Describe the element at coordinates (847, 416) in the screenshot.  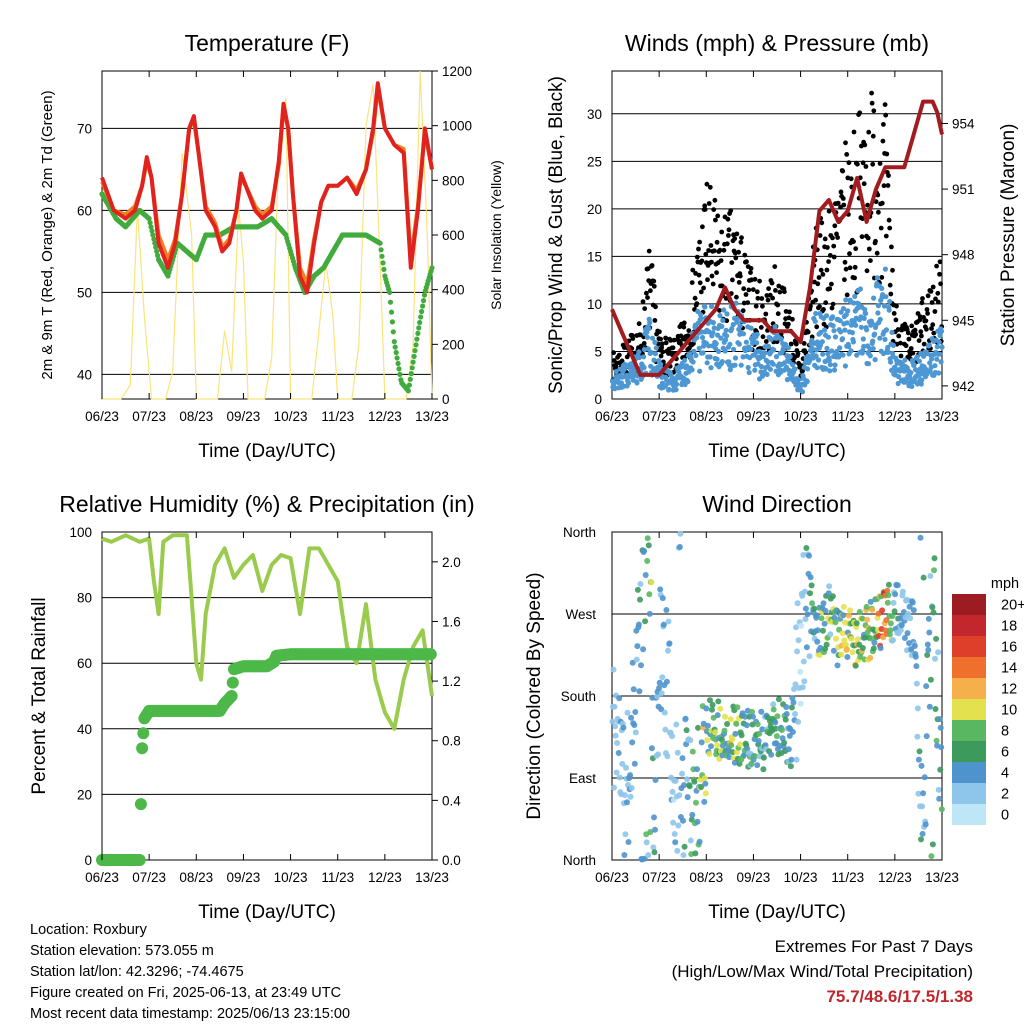
I see `x-tick-label: 11/23` at that location.